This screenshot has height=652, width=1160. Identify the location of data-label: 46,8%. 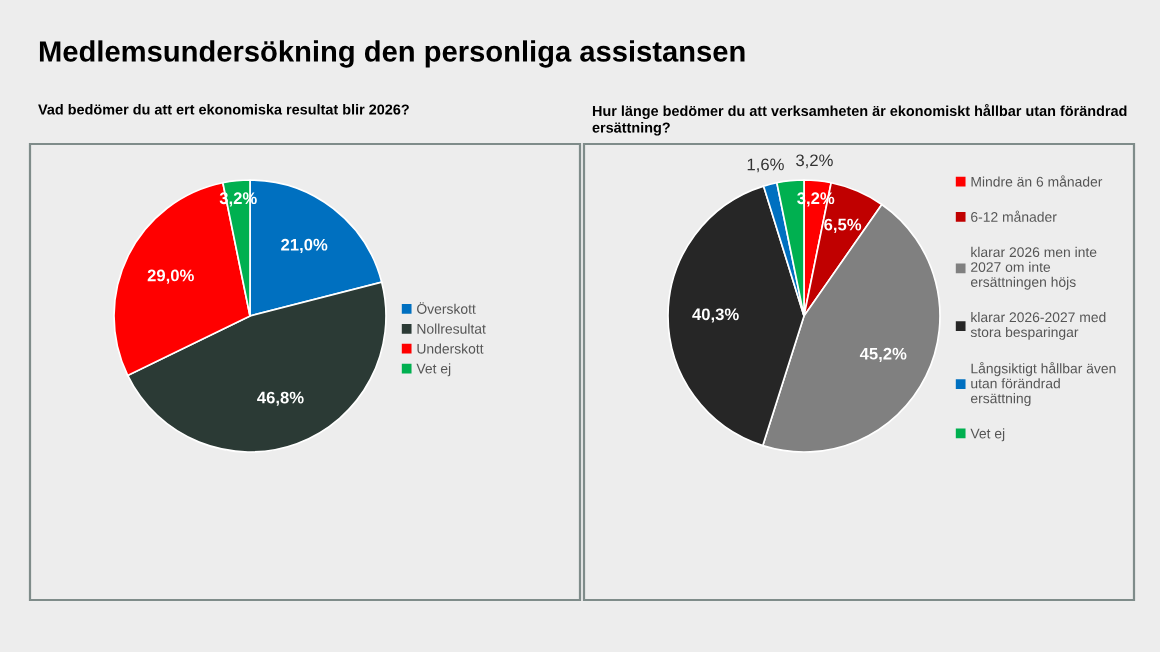
(280, 398).